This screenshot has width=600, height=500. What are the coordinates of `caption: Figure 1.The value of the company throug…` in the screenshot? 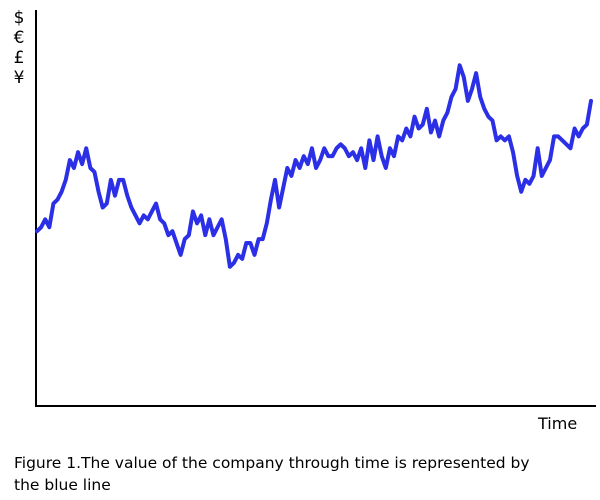 It's located at (272, 474).